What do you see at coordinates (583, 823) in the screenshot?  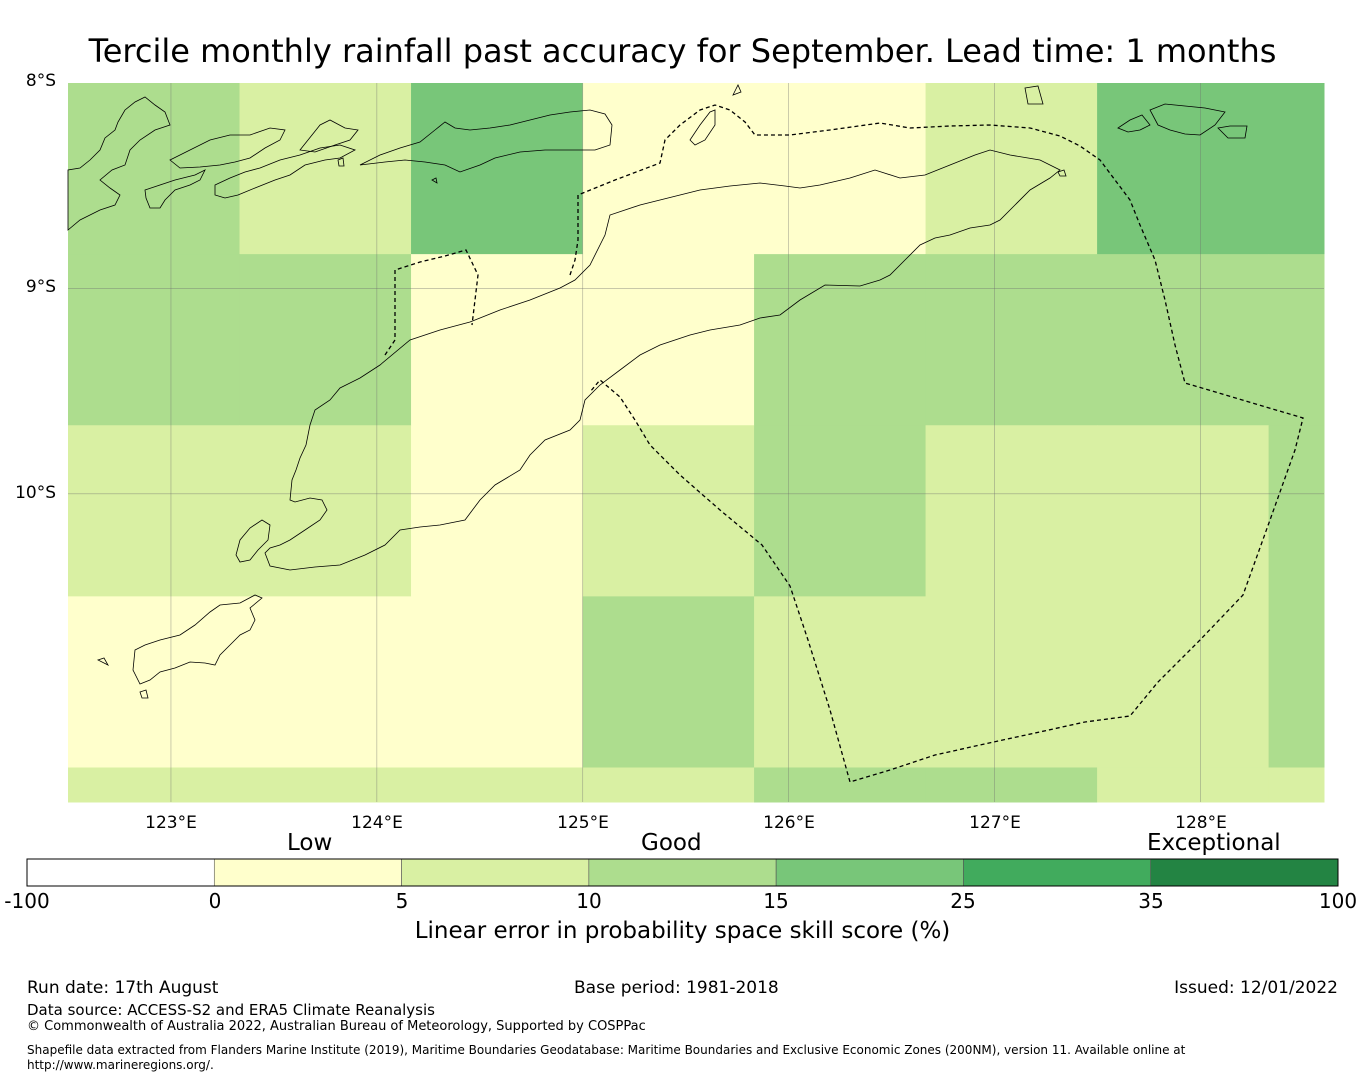 I see `lon-label-125e: 125°E` at bounding box center [583, 823].